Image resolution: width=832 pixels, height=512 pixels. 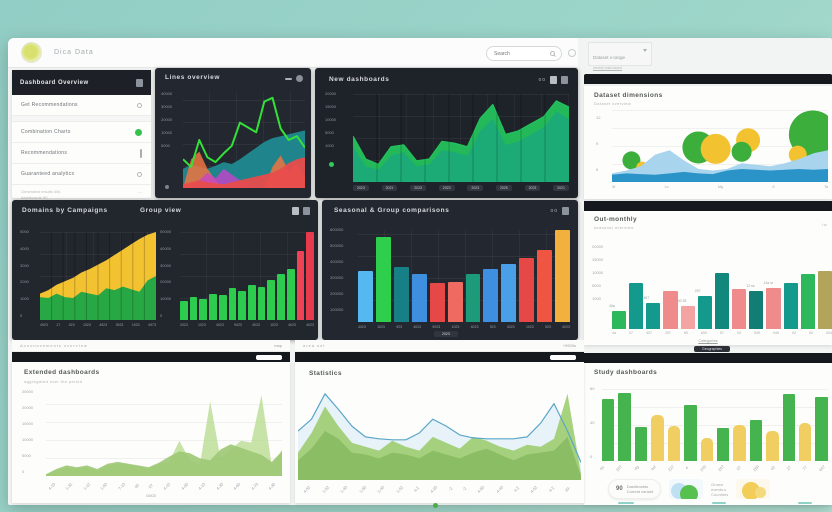 I want to click on x-tick-label: 207, so click(x=721, y=468).